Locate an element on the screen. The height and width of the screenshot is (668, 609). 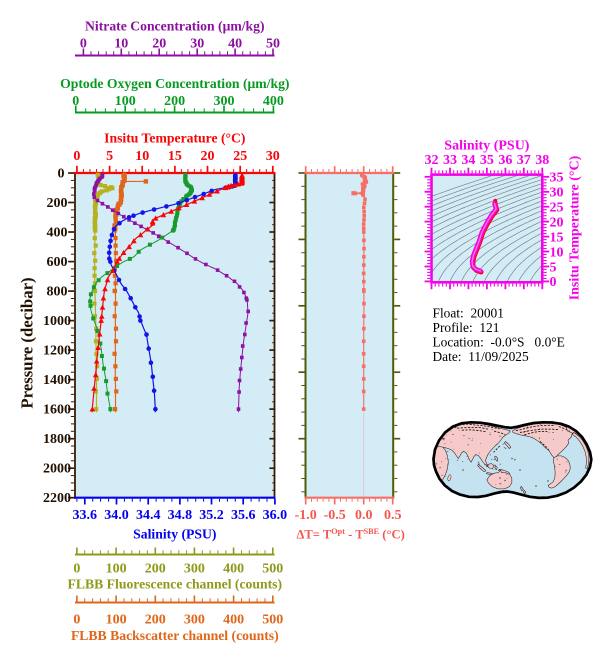
svg-text: 32 is located at coordinates (432, 160).